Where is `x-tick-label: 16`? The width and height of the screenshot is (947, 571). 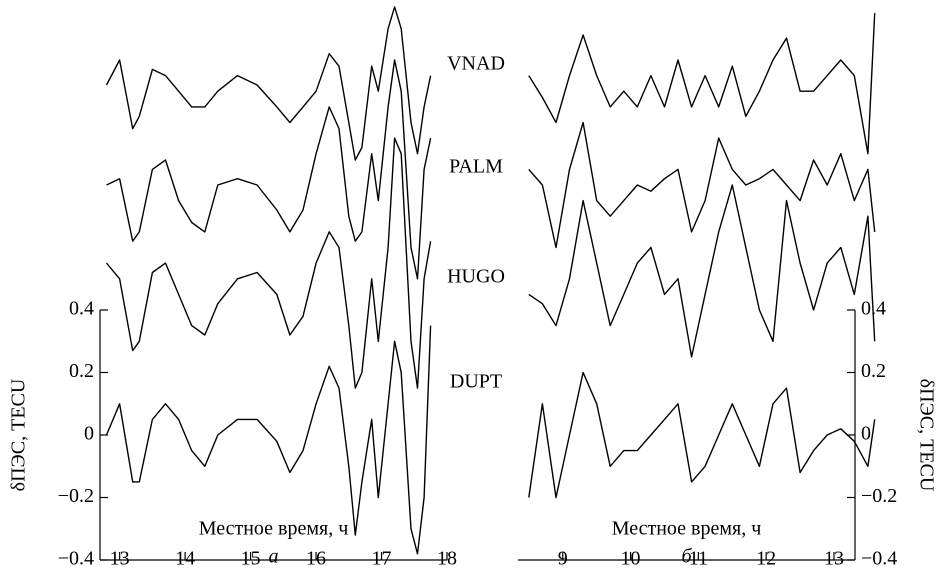 x-tick-label: 16 is located at coordinates (316, 559).